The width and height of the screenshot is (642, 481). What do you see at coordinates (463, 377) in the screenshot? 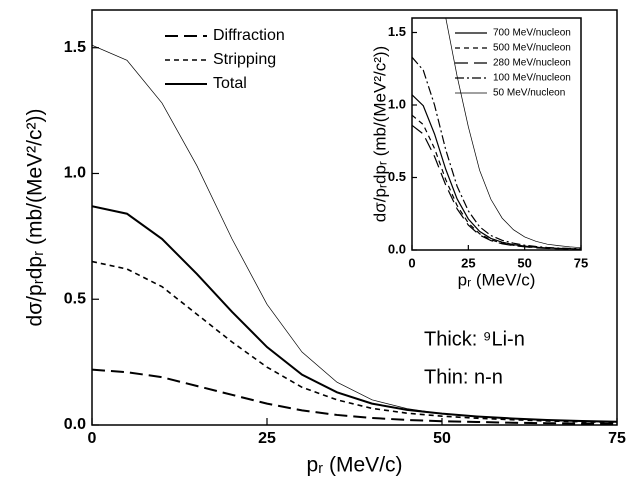
I see `annotation: Thin: n-n` at bounding box center [463, 377].